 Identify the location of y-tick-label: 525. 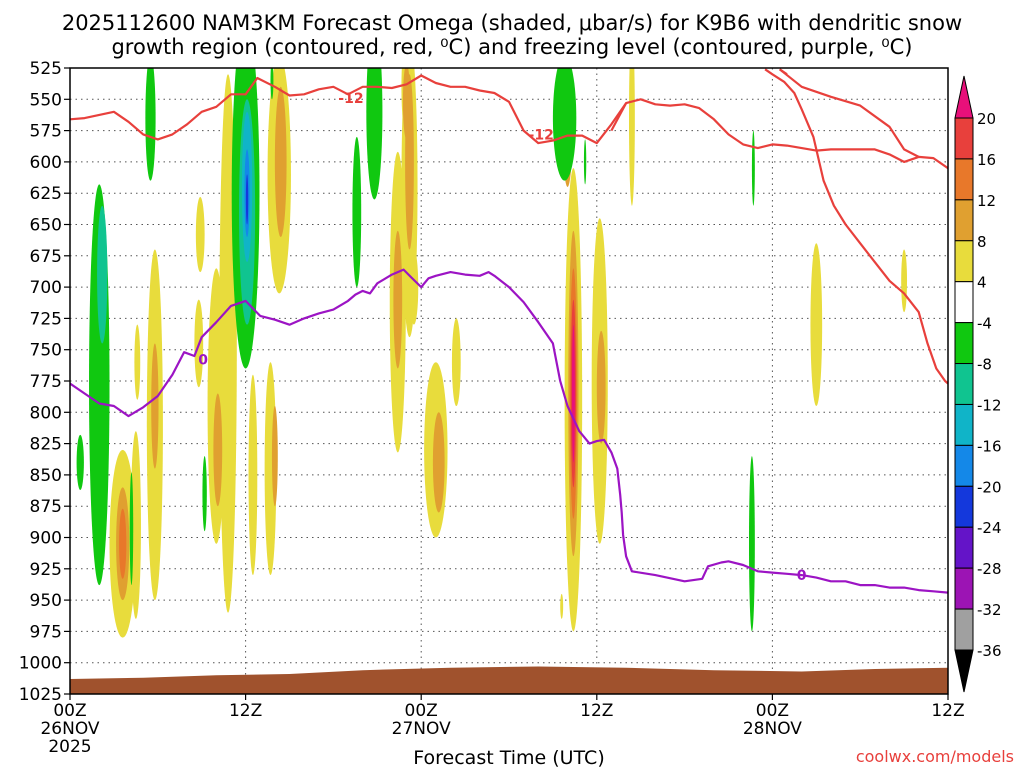
(46, 69).